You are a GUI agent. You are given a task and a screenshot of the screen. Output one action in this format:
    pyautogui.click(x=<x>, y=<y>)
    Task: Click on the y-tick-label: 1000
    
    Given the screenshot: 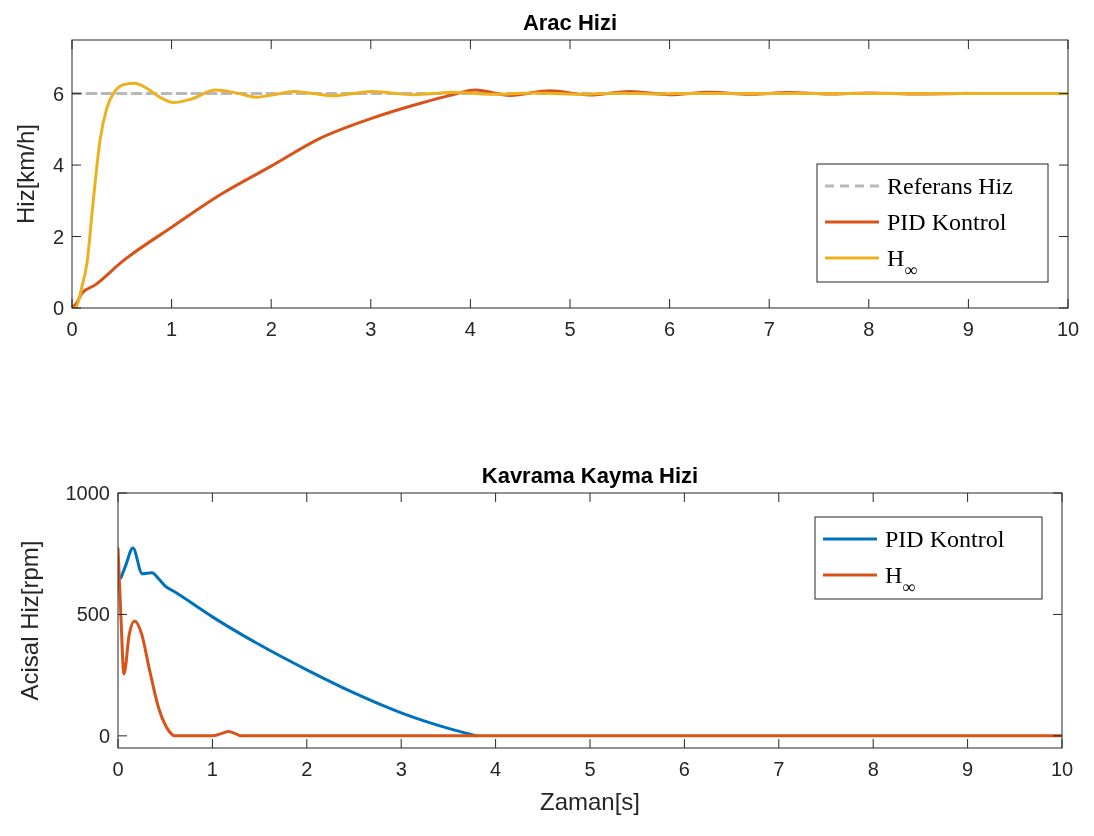 What is the action you would take?
    pyautogui.click(x=87, y=493)
    